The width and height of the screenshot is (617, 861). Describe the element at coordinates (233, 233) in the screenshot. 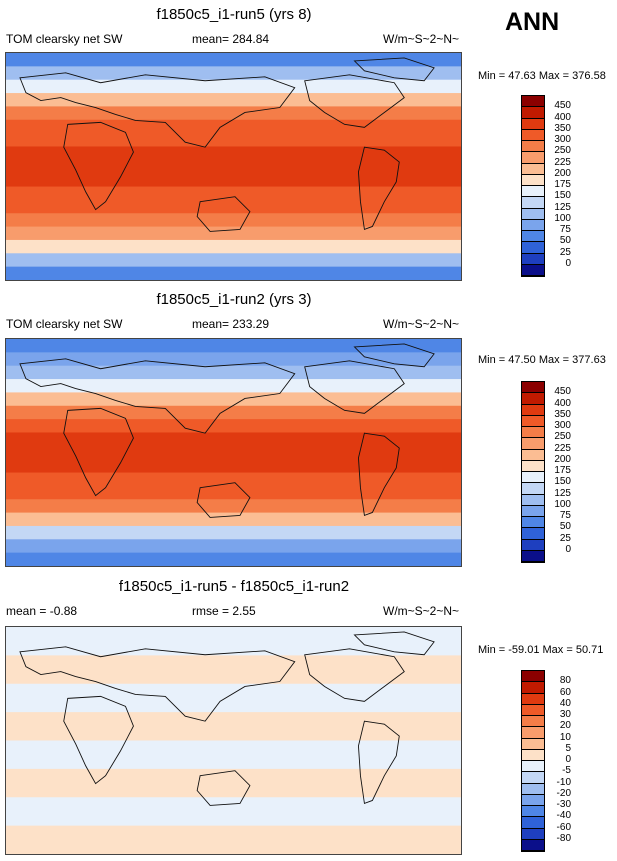

I see `lat-band-40-50S` at that location.